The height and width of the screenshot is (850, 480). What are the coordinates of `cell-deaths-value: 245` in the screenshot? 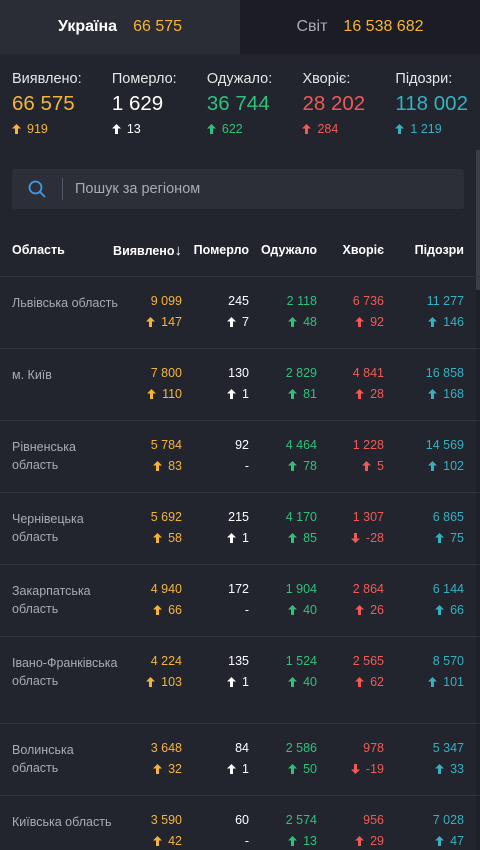 It's located at (238, 301).